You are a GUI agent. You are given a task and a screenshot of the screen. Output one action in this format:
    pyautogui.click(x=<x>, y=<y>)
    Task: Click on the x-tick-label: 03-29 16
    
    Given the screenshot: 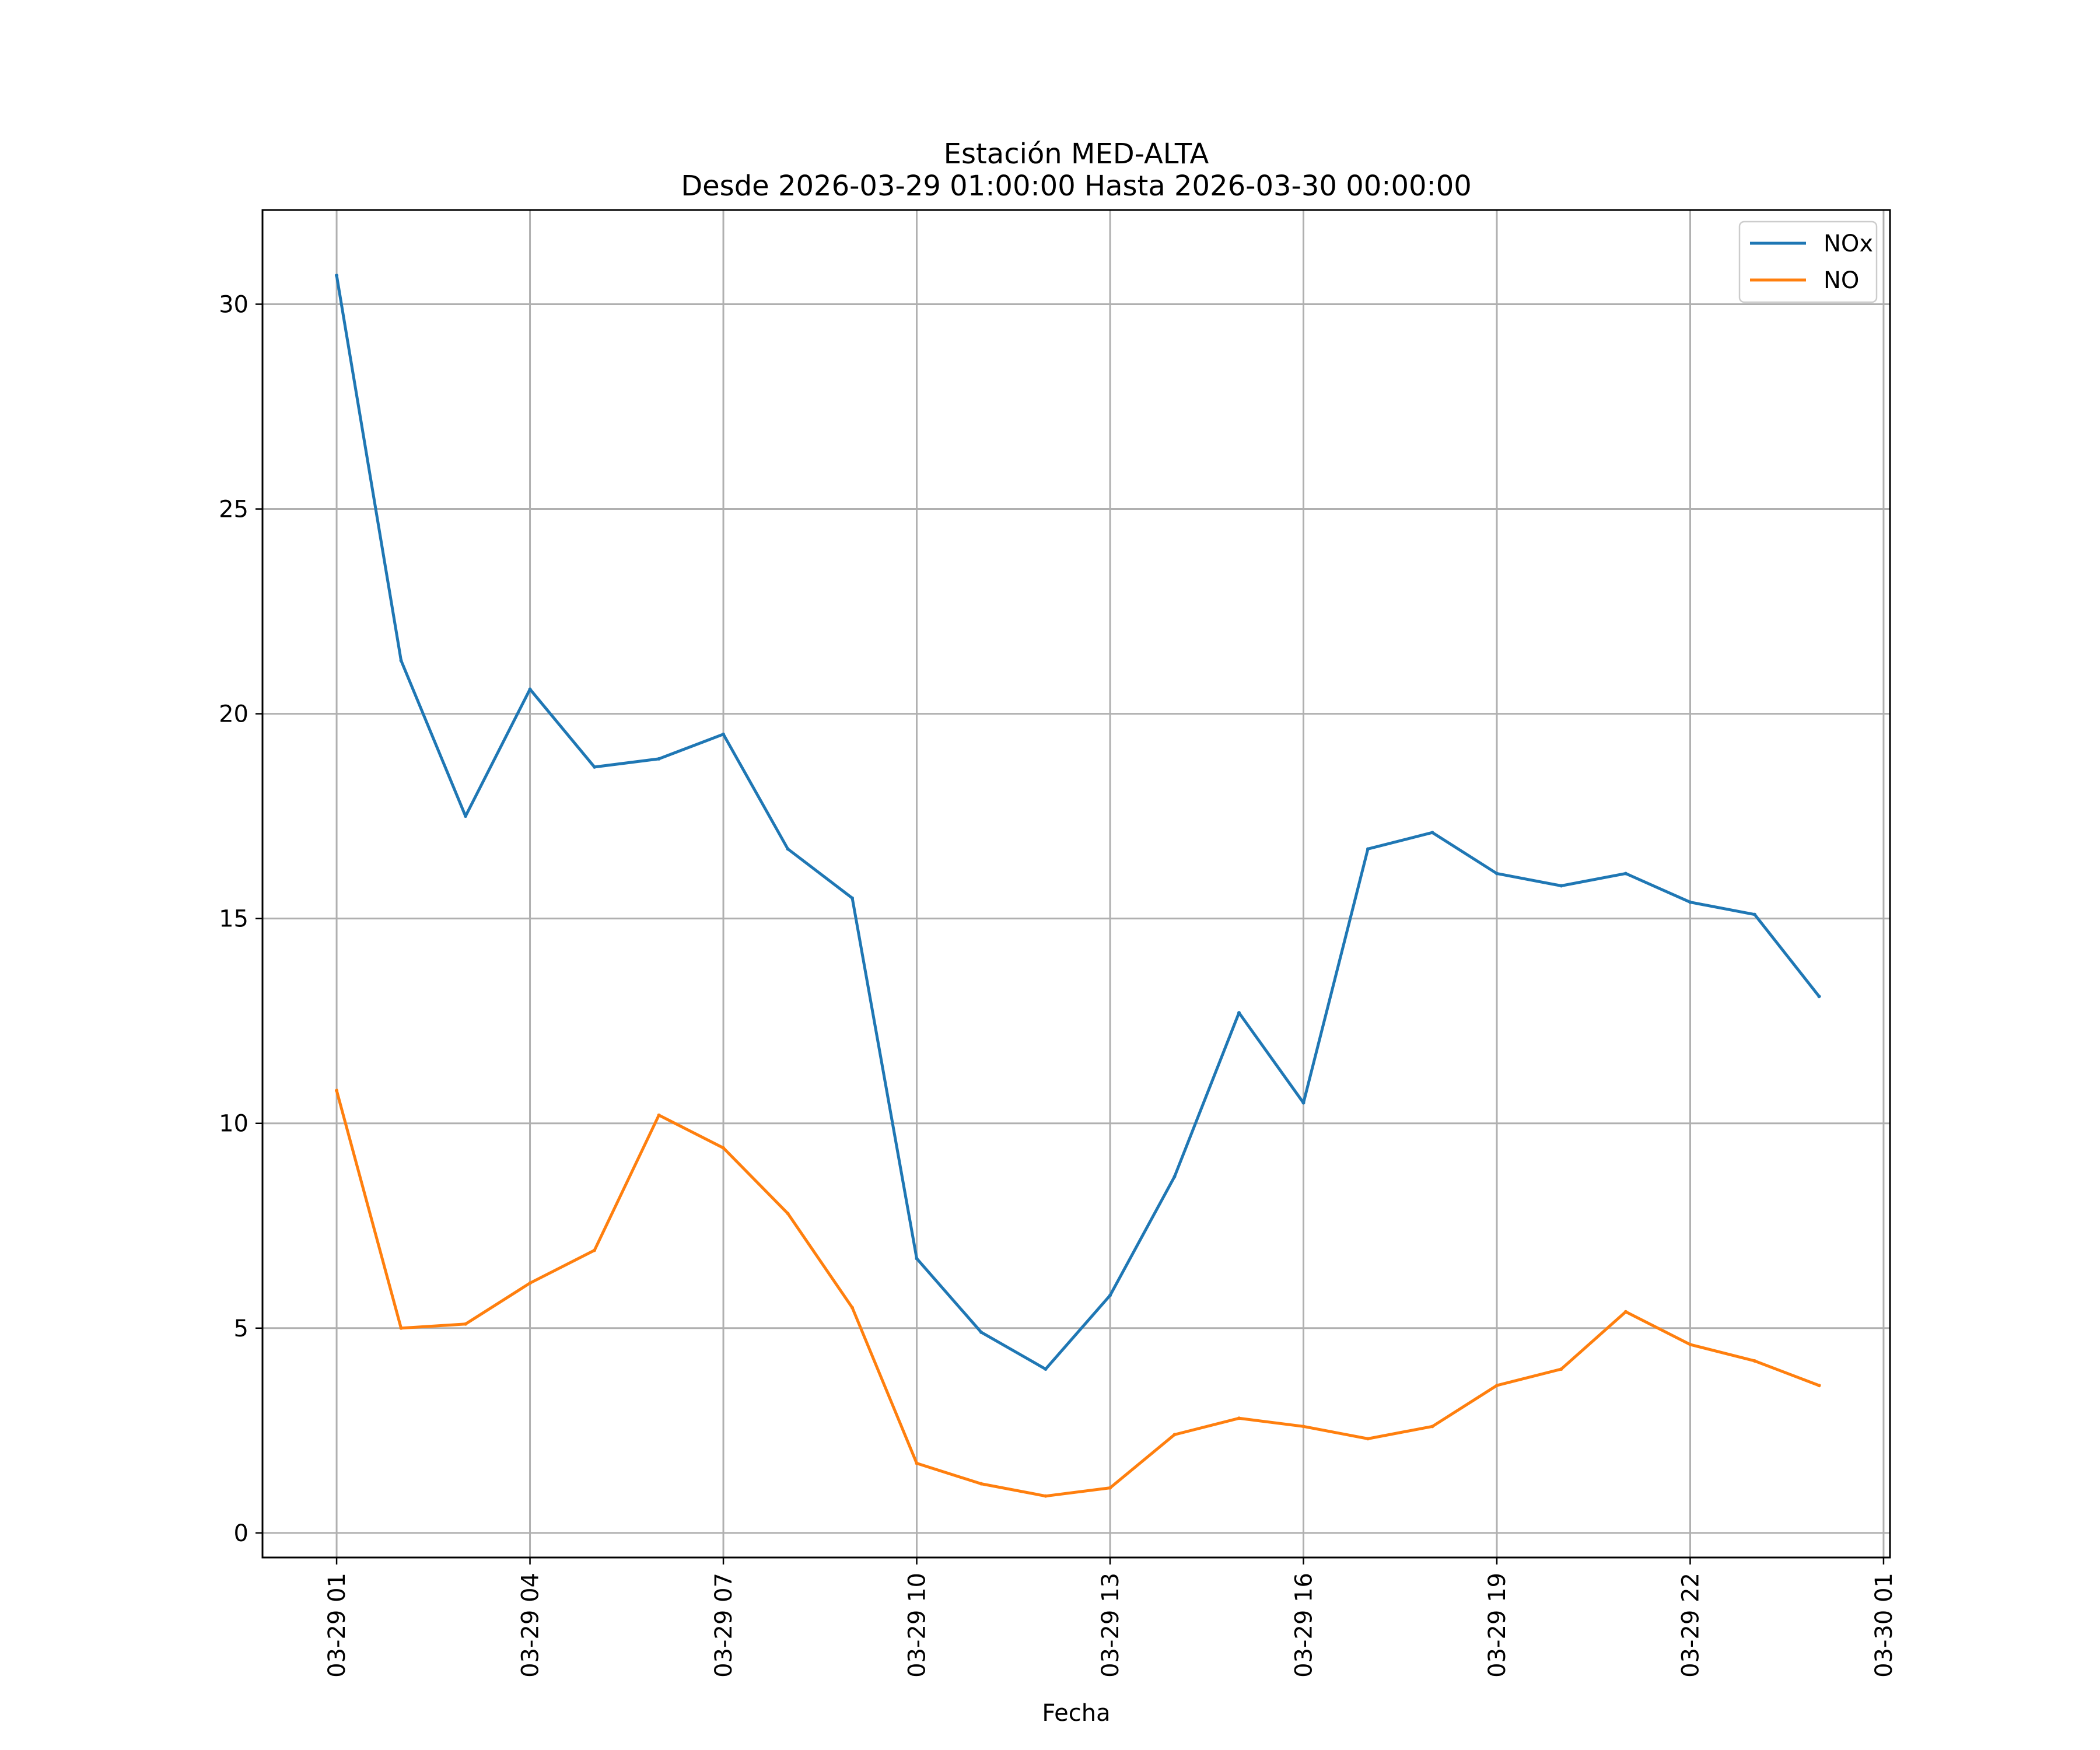 What is the action you would take?
    pyautogui.click(x=1303, y=1625)
    